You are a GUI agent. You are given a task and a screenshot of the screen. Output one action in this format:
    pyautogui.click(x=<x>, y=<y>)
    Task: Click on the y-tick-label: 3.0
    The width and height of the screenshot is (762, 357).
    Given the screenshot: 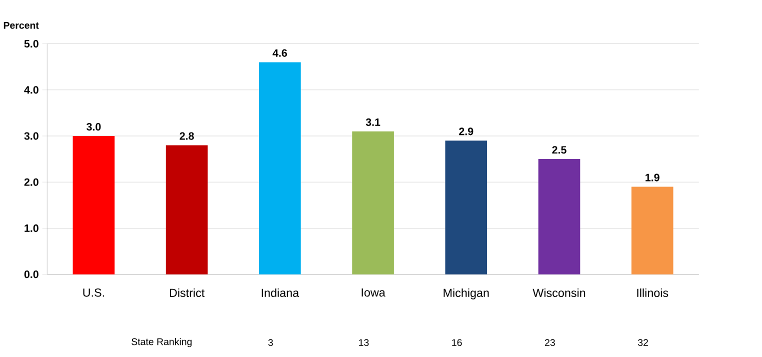 What is the action you would take?
    pyautogui.click(x=31, y=136)
    